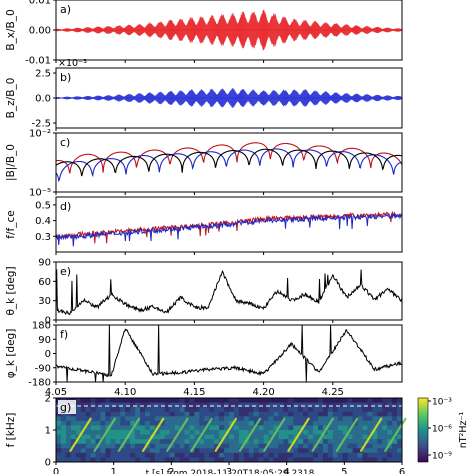 Image resolution: width=474 pixels, height=474 pixels. Describe the element at coordinates (38, 61) in the screenshot. I see `y-tick-label: -0.01` at that location.